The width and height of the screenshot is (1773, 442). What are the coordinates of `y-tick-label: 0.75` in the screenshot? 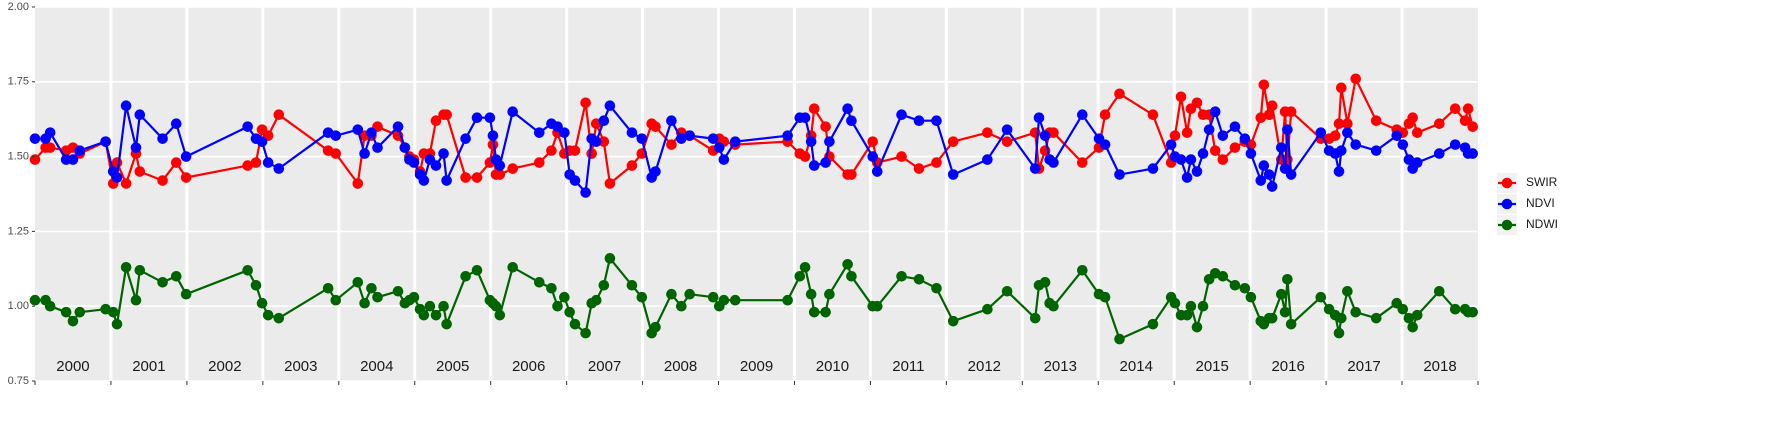 It's located at (18, 381).